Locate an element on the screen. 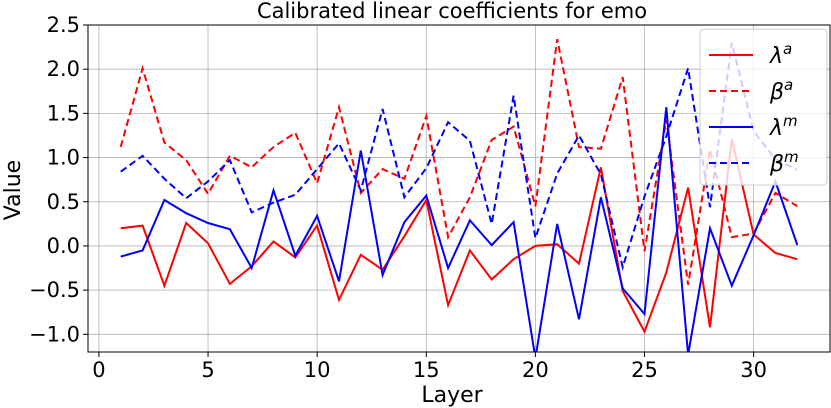 The height and width of the screenshot is (408, 831). legend-label-1: βa is located at coordinates (781, 90).